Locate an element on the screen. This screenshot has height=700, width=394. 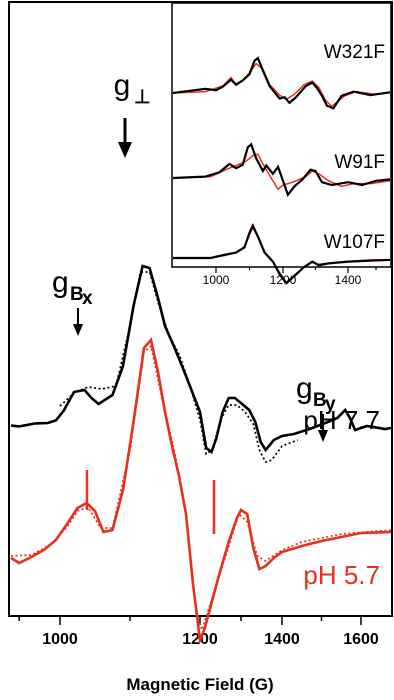
tick-label-1400: 1400 is located at coordinates (282, 639).